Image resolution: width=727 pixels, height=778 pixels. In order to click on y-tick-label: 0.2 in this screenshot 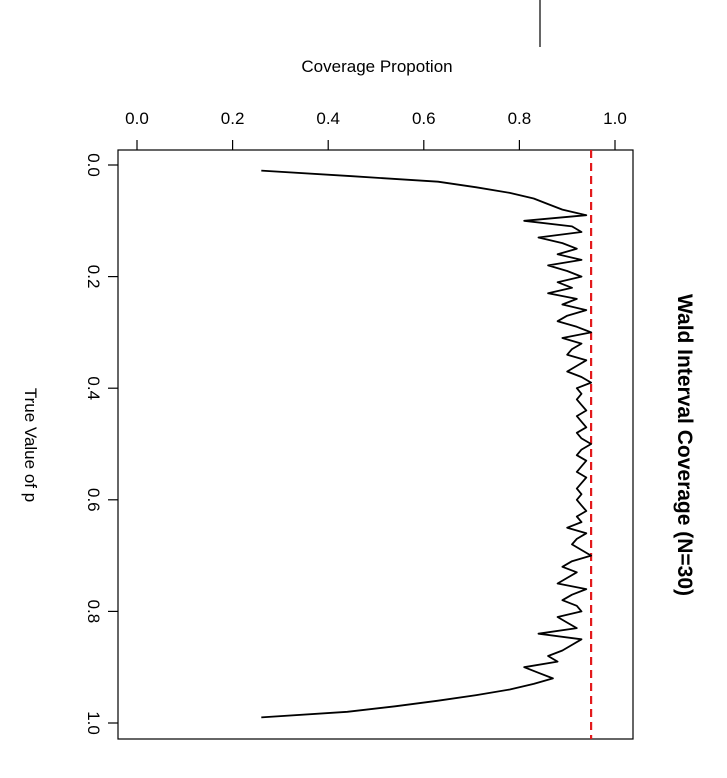, I will do `click(233, 118)`.